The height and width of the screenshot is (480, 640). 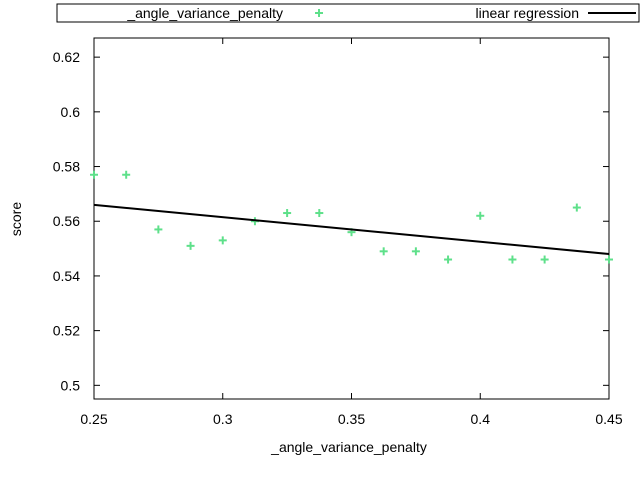 What do you see at coordinates (66, 276) in the screenshot?
I see `y-tick-label: 0.54` at bounding box center [66, 276].